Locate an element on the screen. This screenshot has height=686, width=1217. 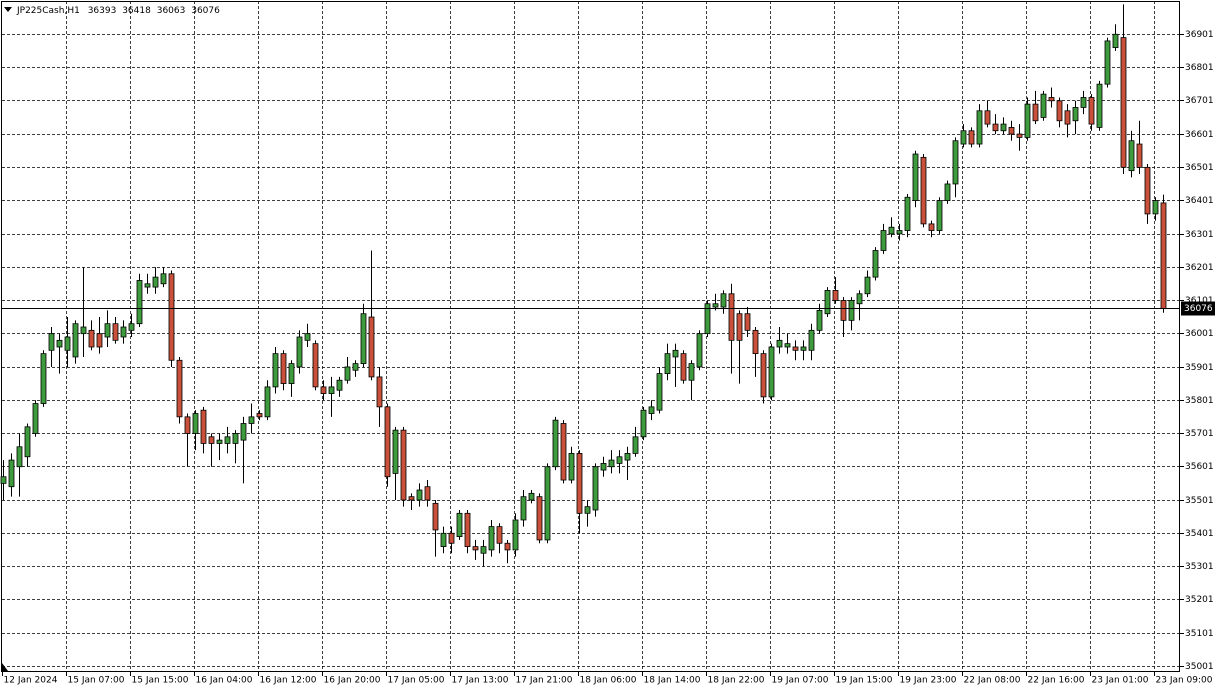
y-tick-label: 36501 is located at coordinates (1199, 168).